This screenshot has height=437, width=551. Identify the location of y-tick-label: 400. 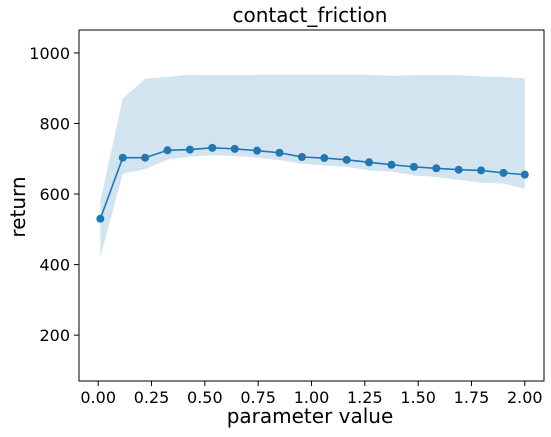
(54, 265).